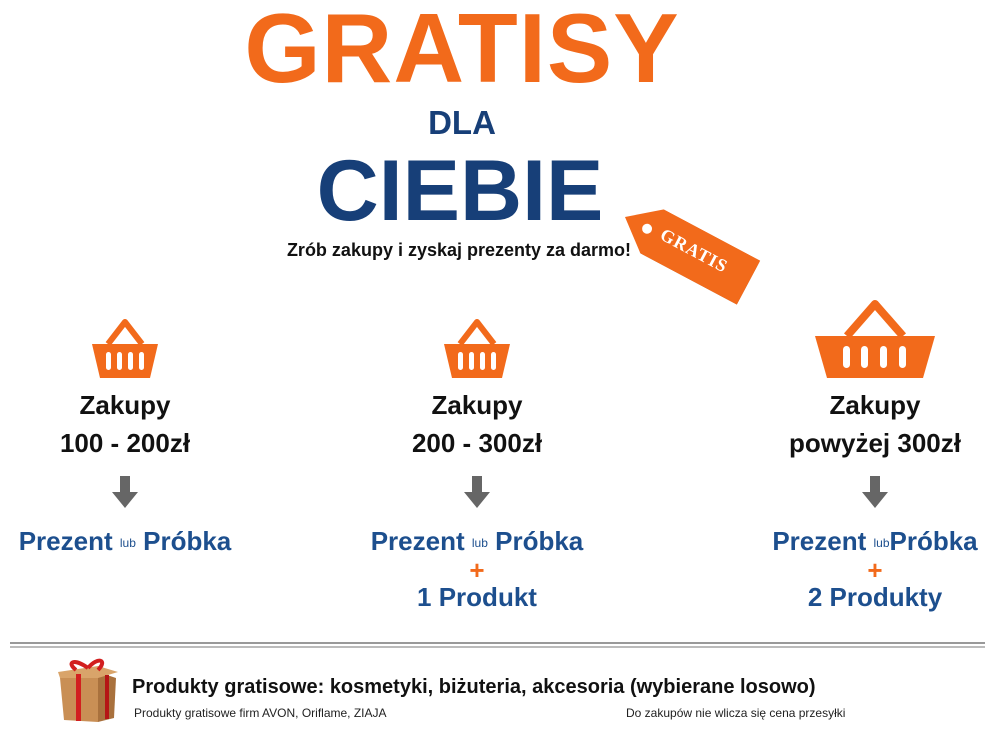 This screenshot has height=733, width=1002. I want to click on tier-range: powyżej 300zł, so click(875, 443).